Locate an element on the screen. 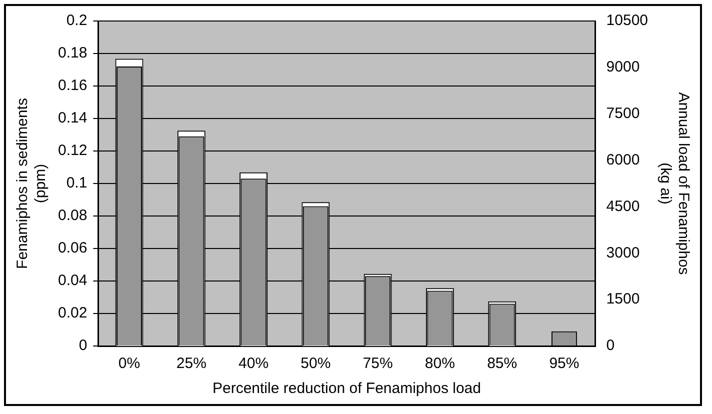 The image size is (712, 414). y2-tick-label: 6000 is located at coordinates (623, 159).